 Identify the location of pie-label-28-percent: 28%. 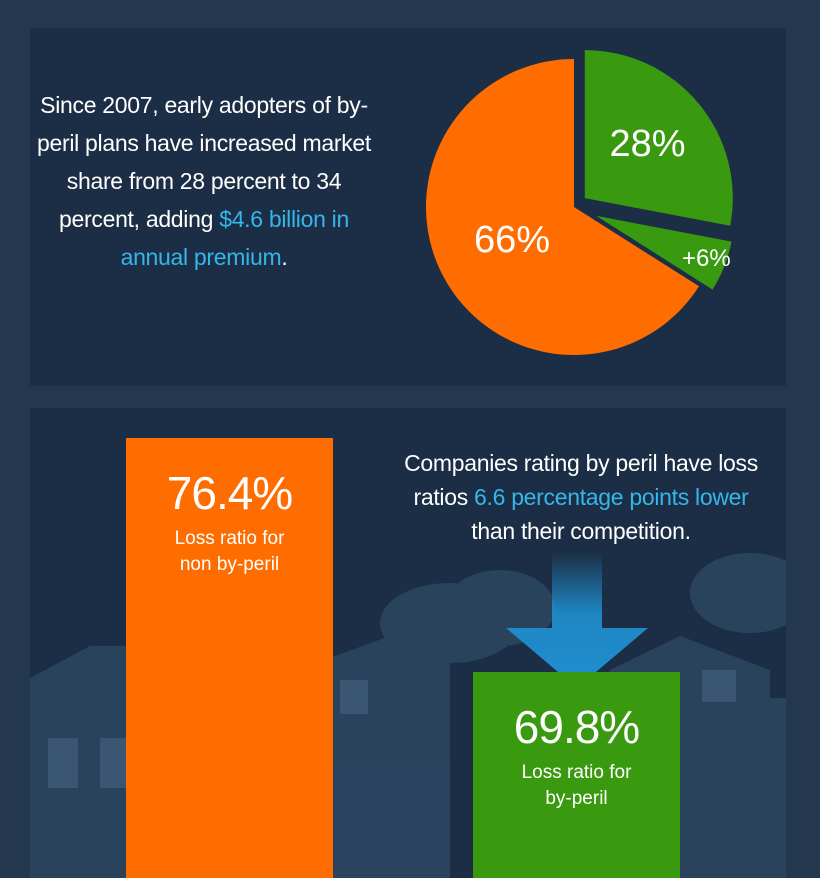
(647, 144).